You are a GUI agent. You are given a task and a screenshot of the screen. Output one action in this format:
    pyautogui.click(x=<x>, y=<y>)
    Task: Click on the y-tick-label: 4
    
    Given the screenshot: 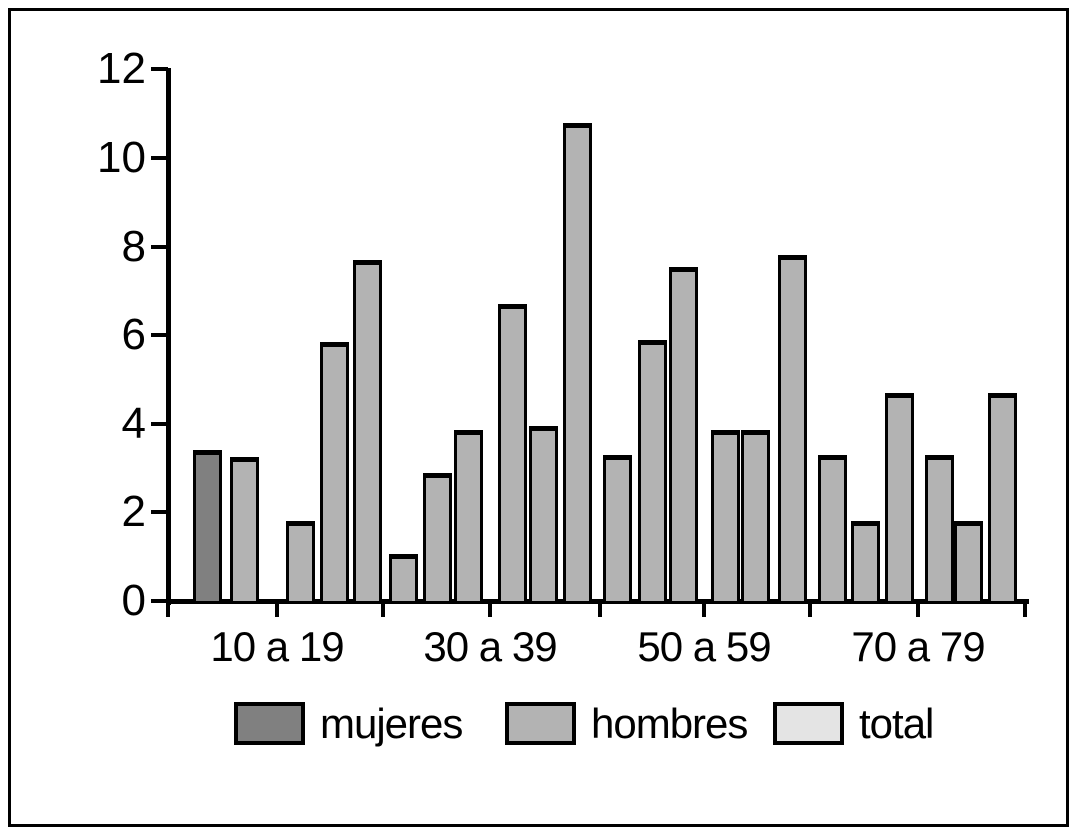 What is the action you would take?
    pyautogui.click(x=133, y=423)
    